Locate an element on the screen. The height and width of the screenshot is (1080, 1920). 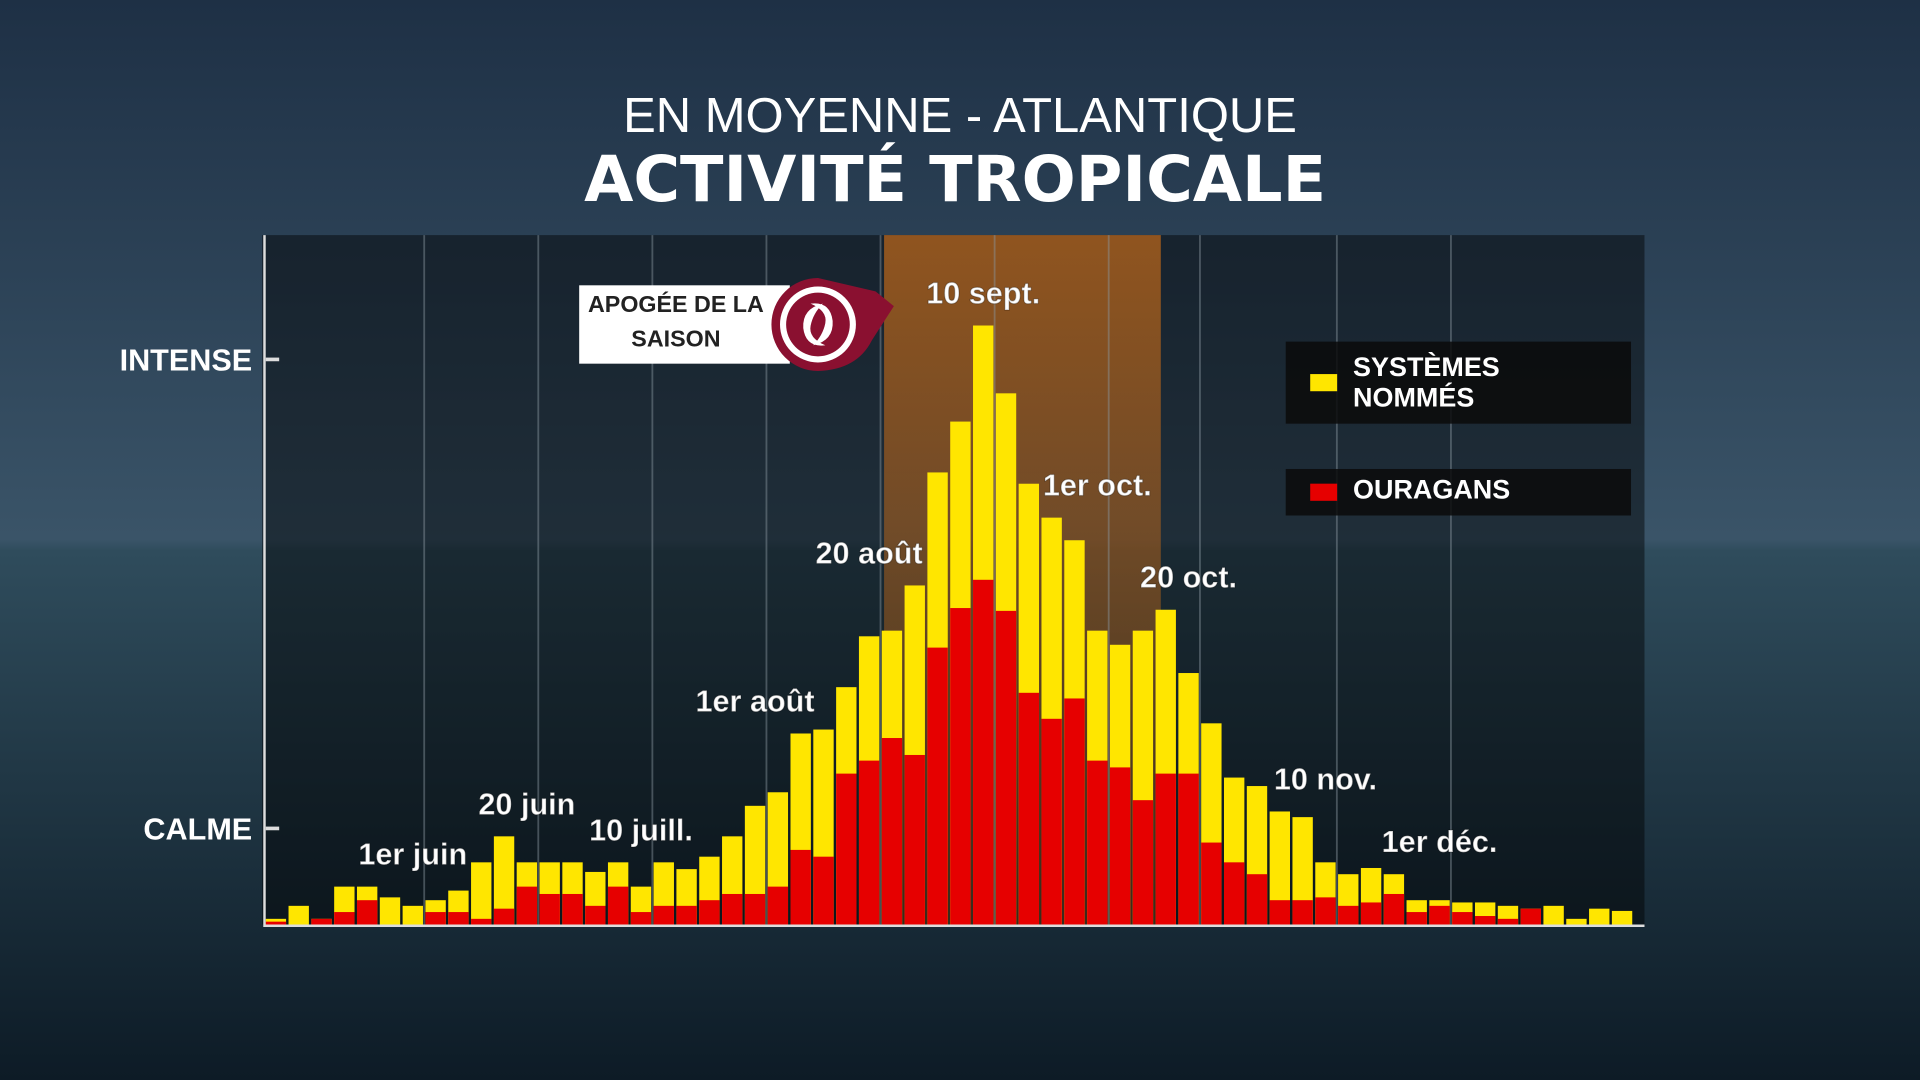
hurricane-eye is located at coordinates (818, 324).